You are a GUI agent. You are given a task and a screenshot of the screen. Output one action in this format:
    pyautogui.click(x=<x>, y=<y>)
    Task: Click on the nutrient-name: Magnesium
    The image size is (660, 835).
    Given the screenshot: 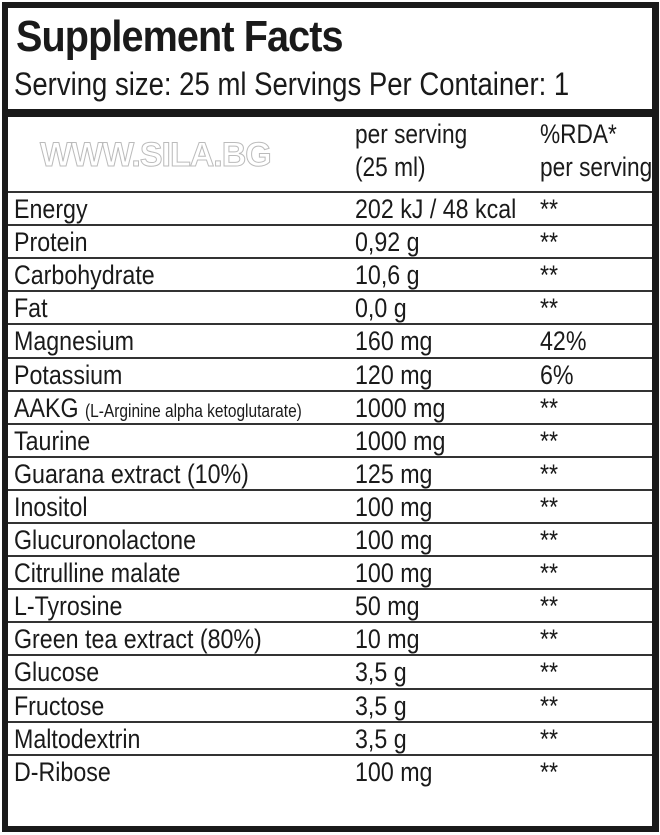 What is the action you would take?
    pyautogui.click(x=74, y=341)
    